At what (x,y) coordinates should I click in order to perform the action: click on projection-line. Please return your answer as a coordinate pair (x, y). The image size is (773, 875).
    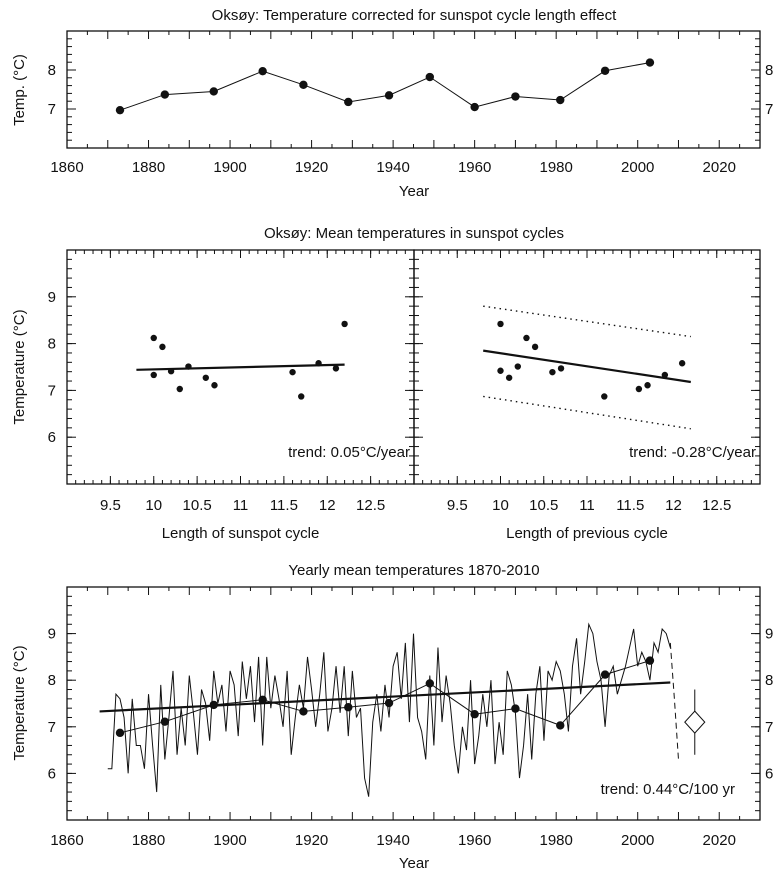
    Looking at the image, I should click on (674, 701).